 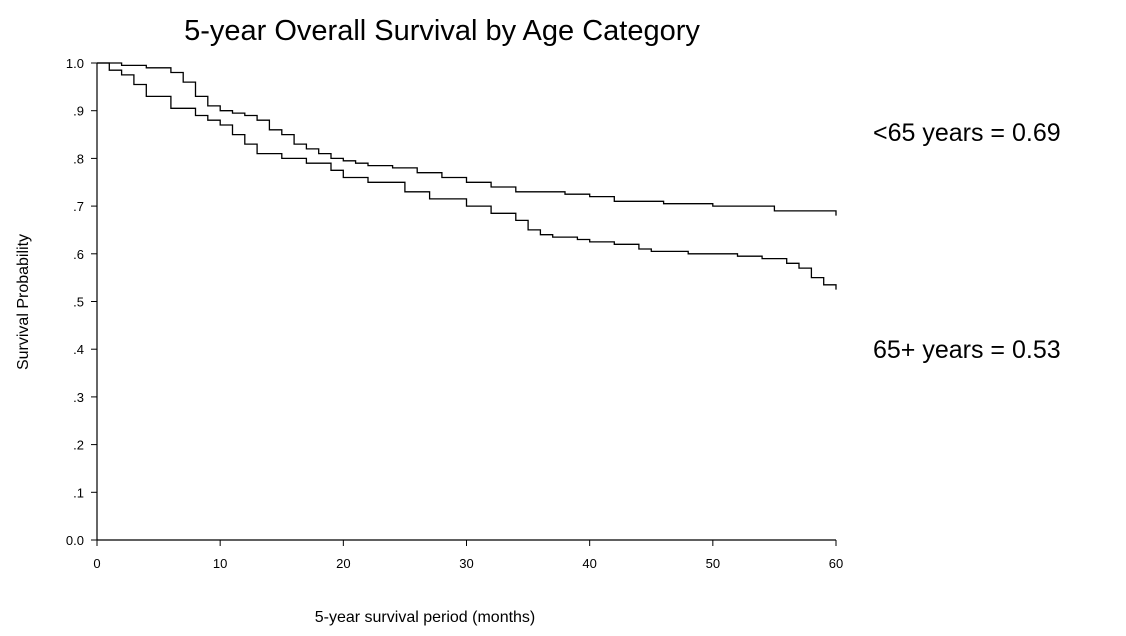 What do you see at coordinates (78, 254) in the screenshot?
I see `y-tick-label: .6` at bounding box center [78, 254].